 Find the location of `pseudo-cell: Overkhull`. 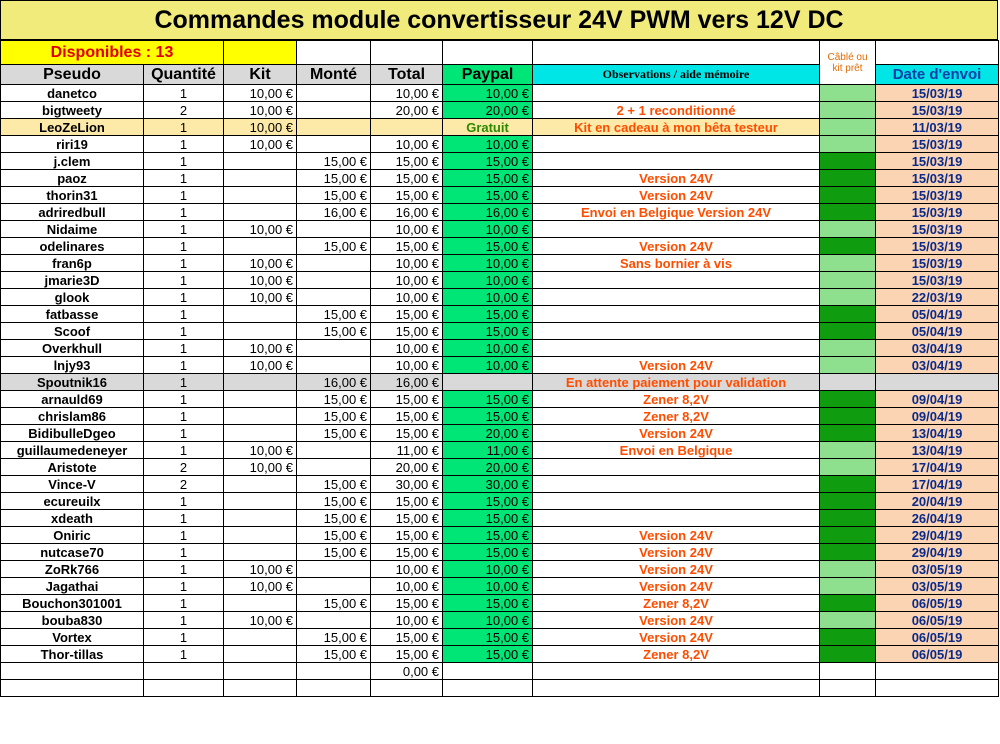

pseudo-cell: Overkhull is located at coordinates (72, 348).